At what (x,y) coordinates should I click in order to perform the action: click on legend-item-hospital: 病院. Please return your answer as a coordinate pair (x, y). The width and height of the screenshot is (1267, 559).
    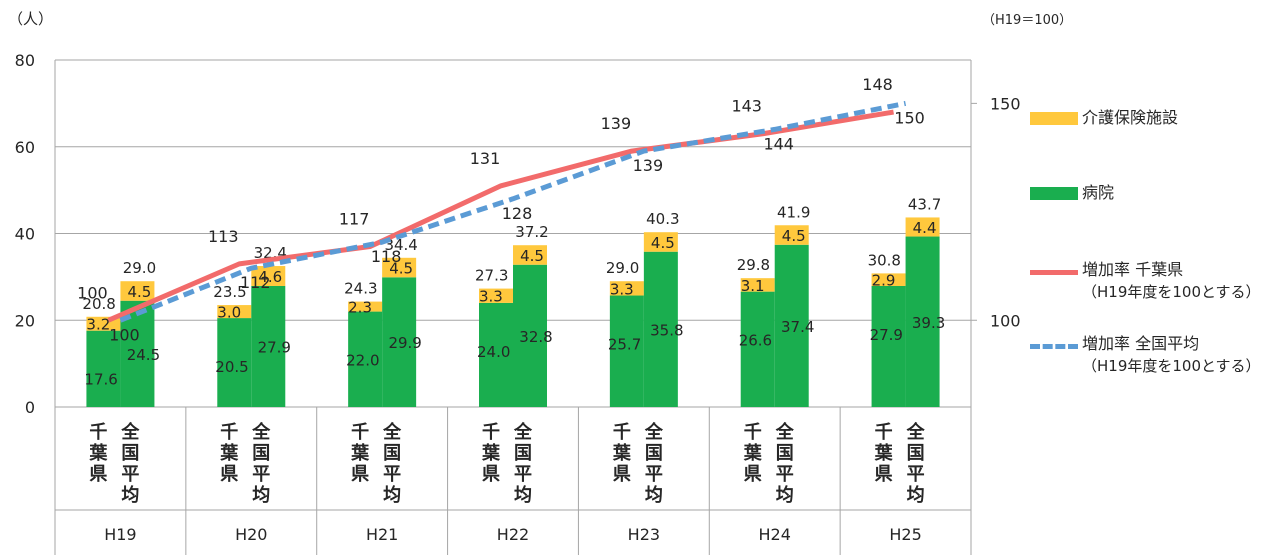
    Looking at the image, I should click on (1072, 193).